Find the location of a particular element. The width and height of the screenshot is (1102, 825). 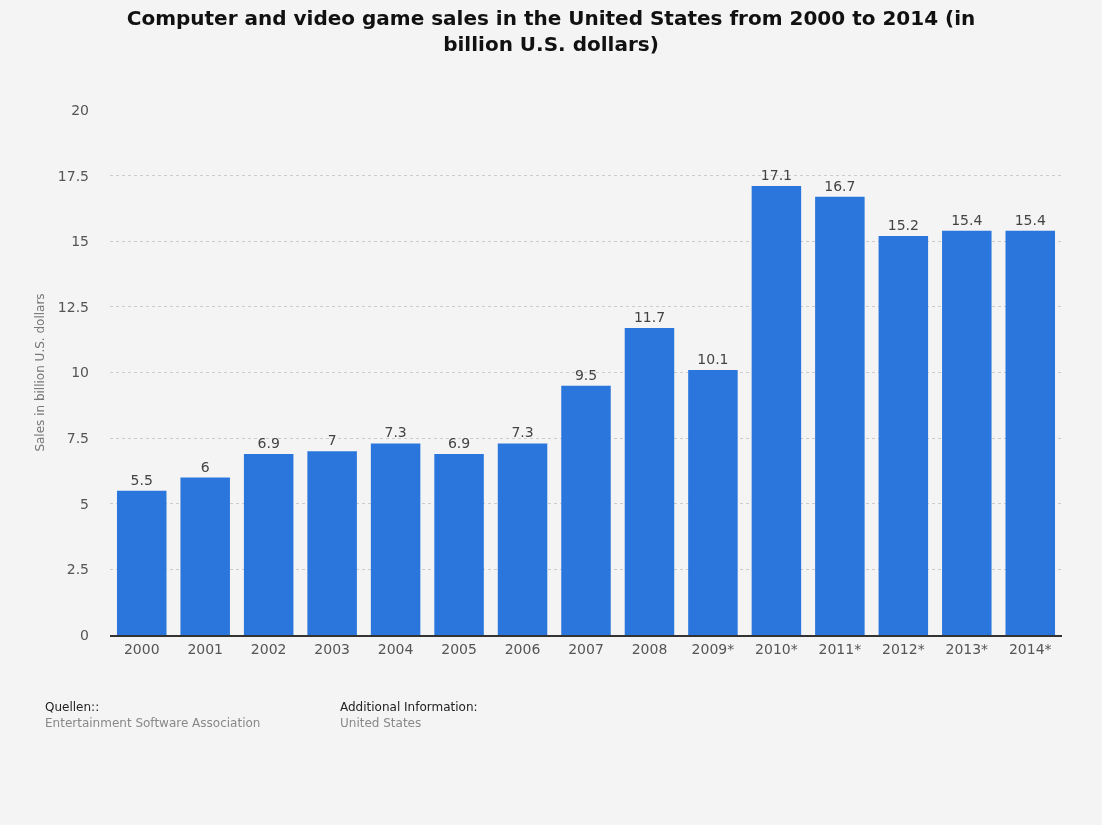

y-tick-label: 12.5 is located at coordinates (73, 306).